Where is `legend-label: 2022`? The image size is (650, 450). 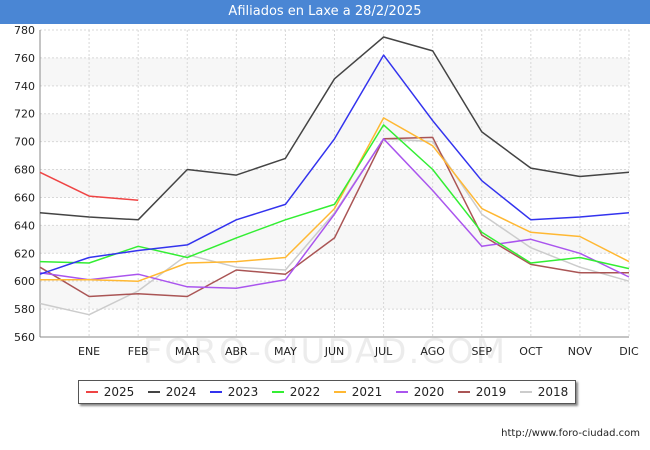
legend-label: 2022 is located at coordinates (305, 392).